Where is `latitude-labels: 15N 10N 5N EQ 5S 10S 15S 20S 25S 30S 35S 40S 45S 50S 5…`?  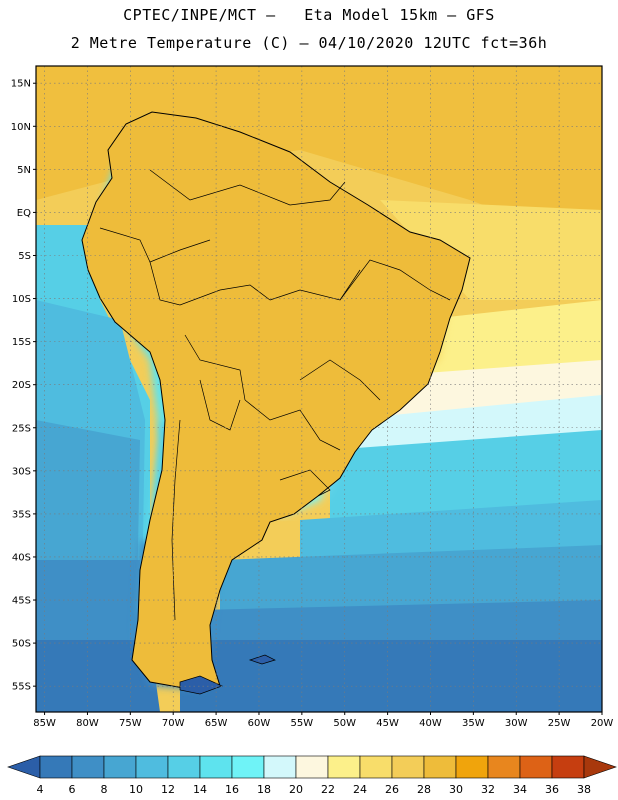 latitude-labels: 15N 10N 5N EQ 5S 10S 15S 20S 25S 30S 35S 40S 45S 50S 5… is located at coordinates (23, 386).